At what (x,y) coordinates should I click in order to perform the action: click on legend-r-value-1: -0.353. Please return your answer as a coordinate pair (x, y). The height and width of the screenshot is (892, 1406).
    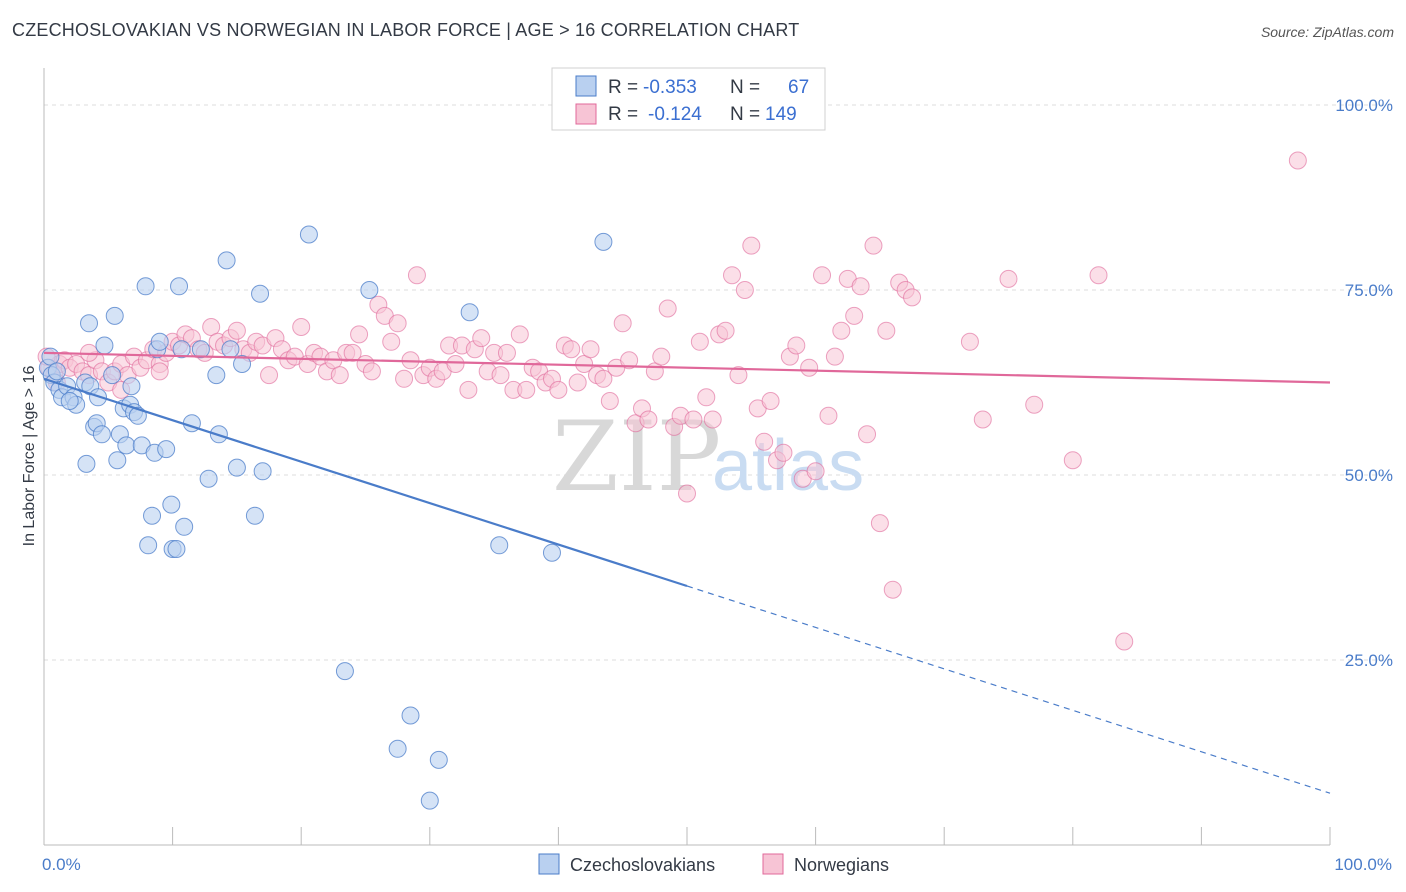
    Looking at the image, I should click on (670, 87).